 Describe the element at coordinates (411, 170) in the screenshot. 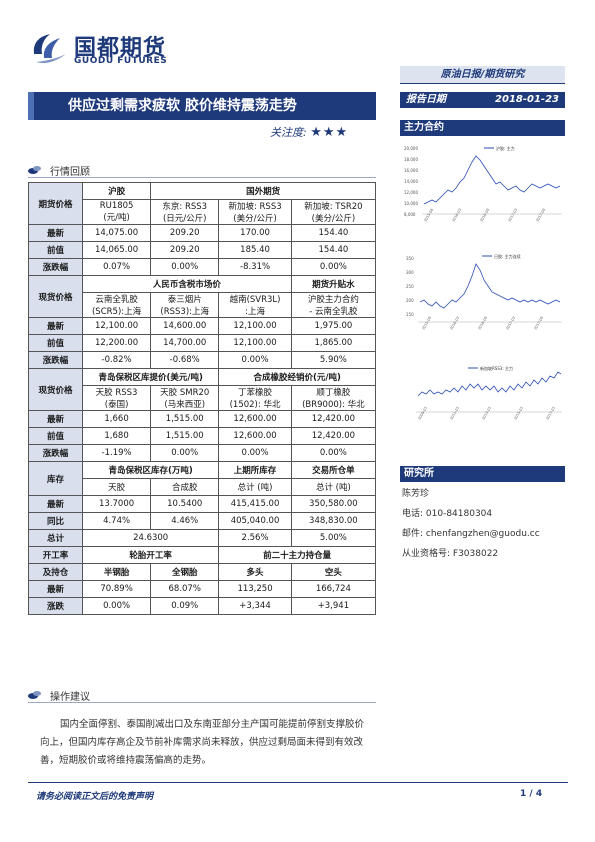

I see `y-tick-label: 16,000` at that location.